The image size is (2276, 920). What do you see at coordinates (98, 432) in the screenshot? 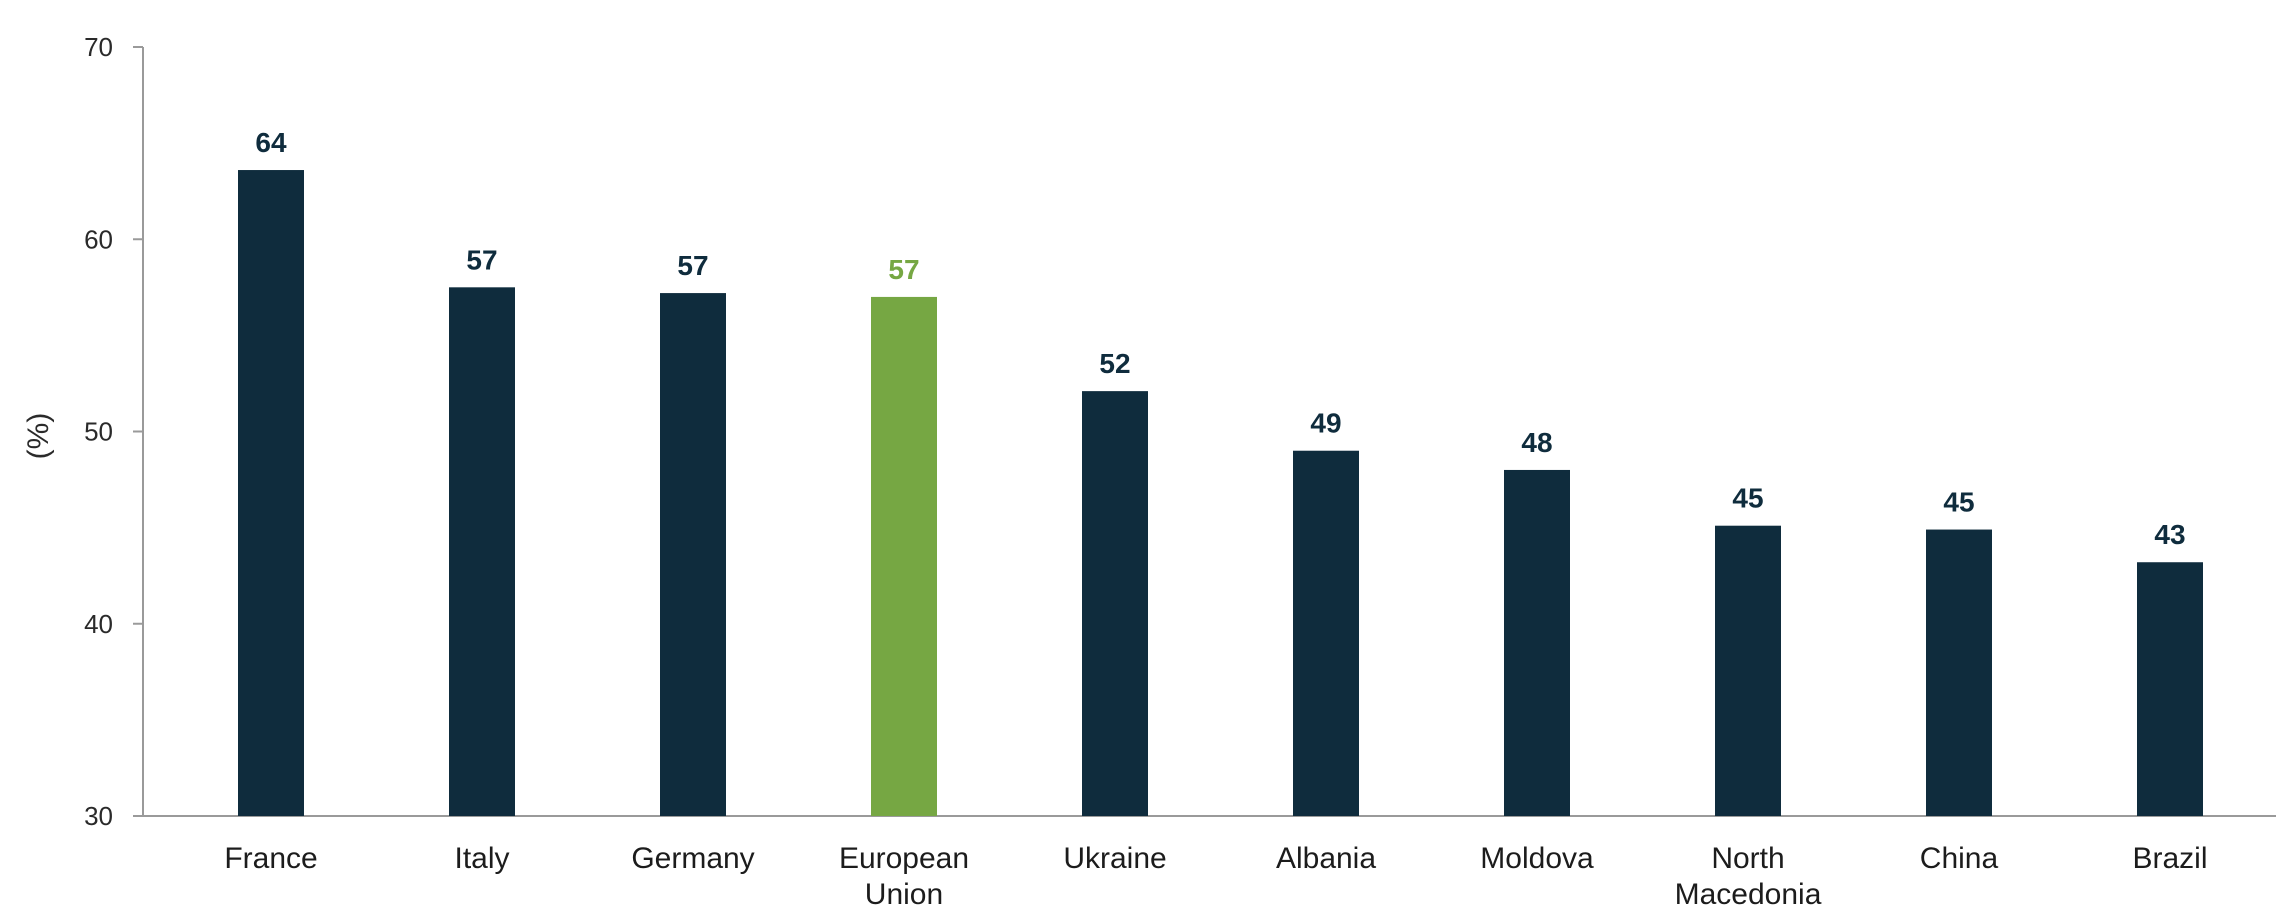
I see `y-tick-label: 50` at bounding box center [98, 432].